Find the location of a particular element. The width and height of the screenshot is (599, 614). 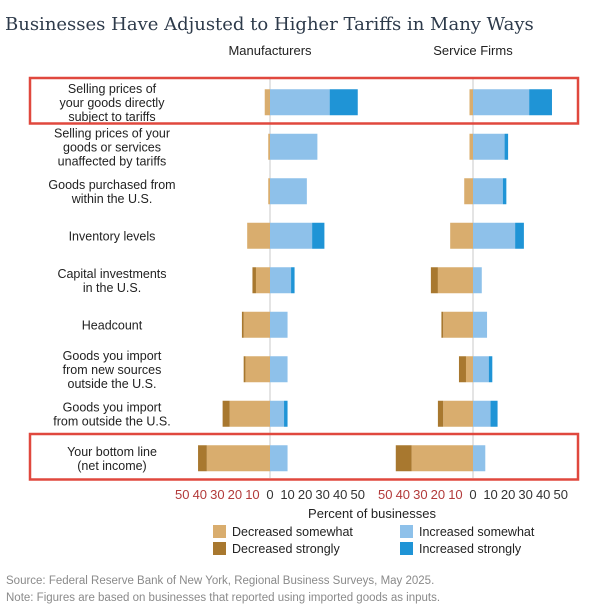

category-label: Inventory levels is located at coordinates (112, 236).